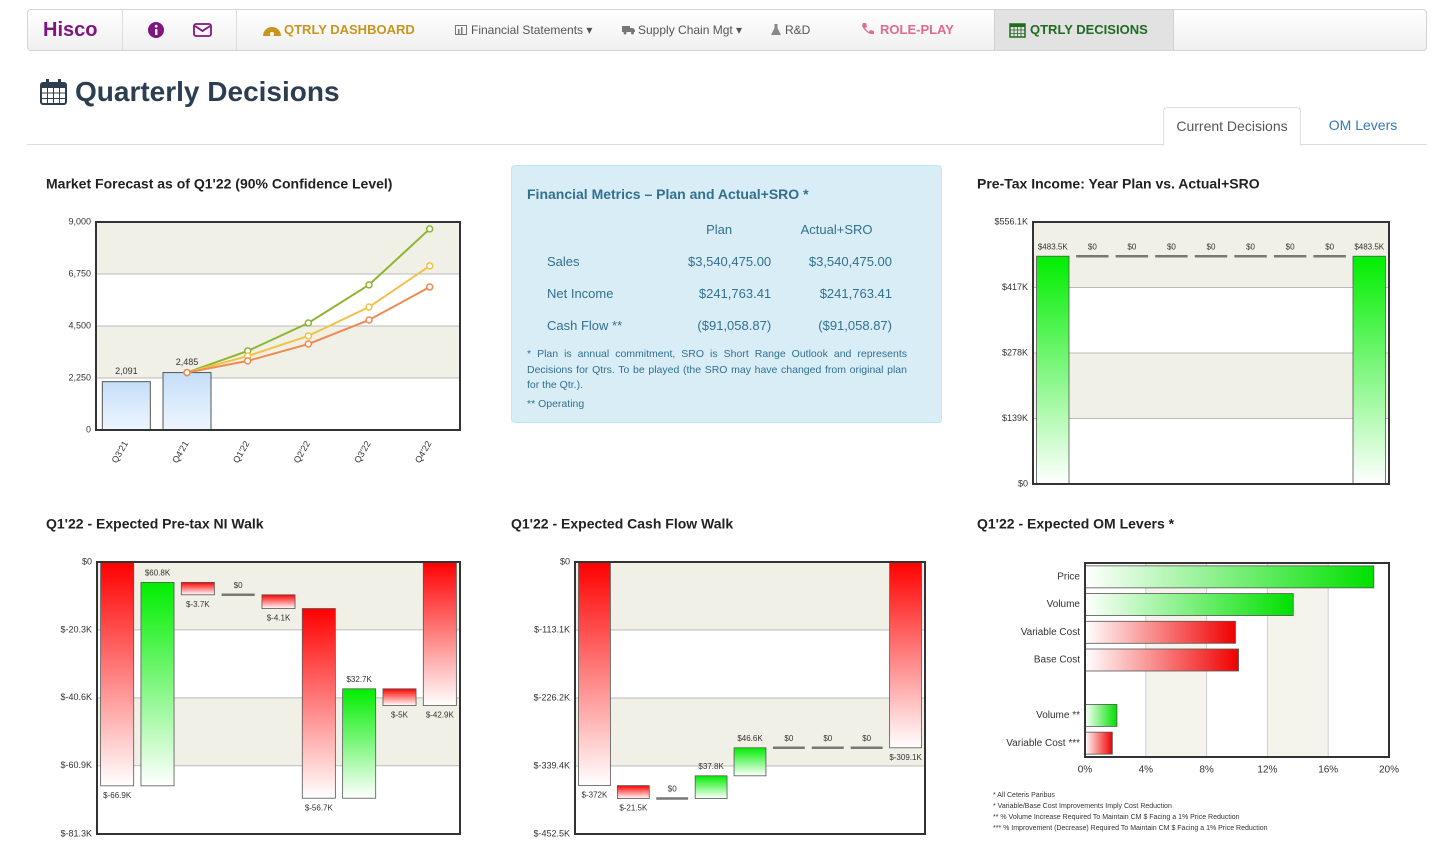 The height and width of the screenshot is (863, 1442). Describe the element at coordinates (1058, 715) in the screenshot. I see `category-label: Volume **` at that location.